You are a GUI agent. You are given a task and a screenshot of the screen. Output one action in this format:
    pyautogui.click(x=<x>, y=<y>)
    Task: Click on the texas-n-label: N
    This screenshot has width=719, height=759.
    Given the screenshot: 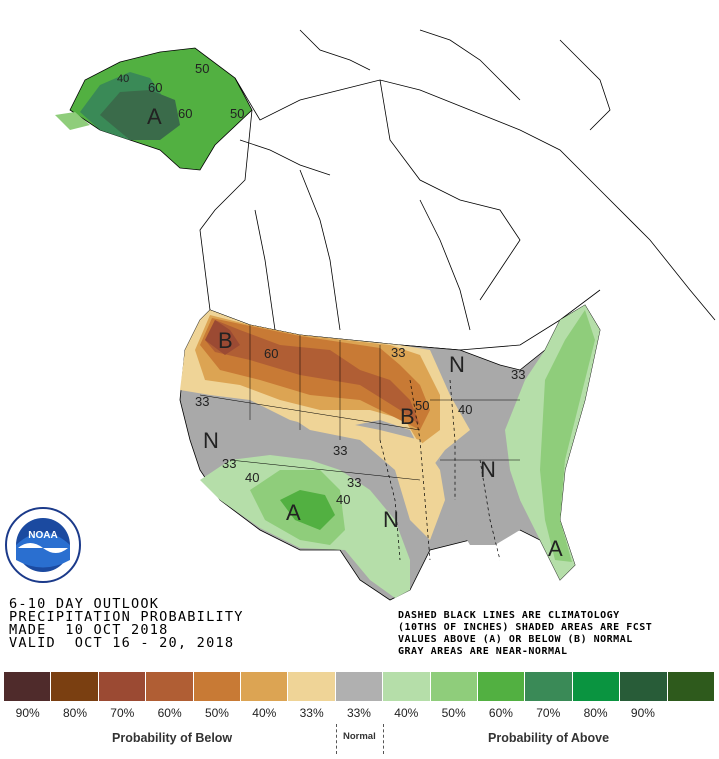 What is the action you would take?
    pyautogui.click(x=391, y=519)
    